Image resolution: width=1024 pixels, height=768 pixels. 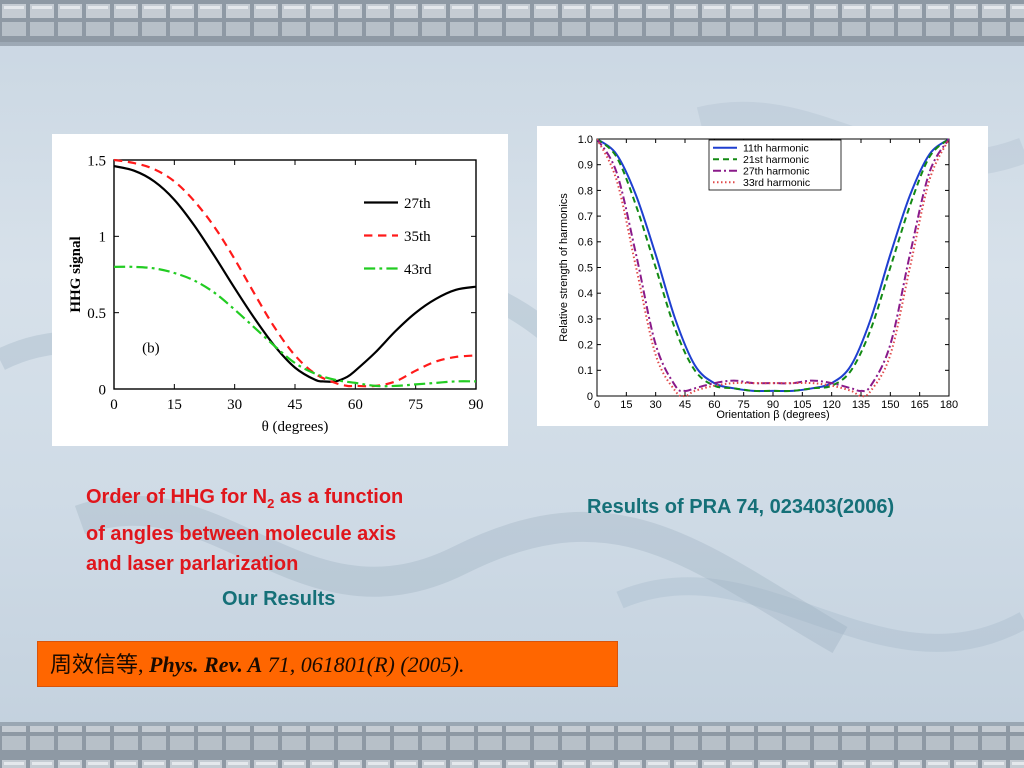 I want to click on panel-label: (b), so click(x=151, y=348).